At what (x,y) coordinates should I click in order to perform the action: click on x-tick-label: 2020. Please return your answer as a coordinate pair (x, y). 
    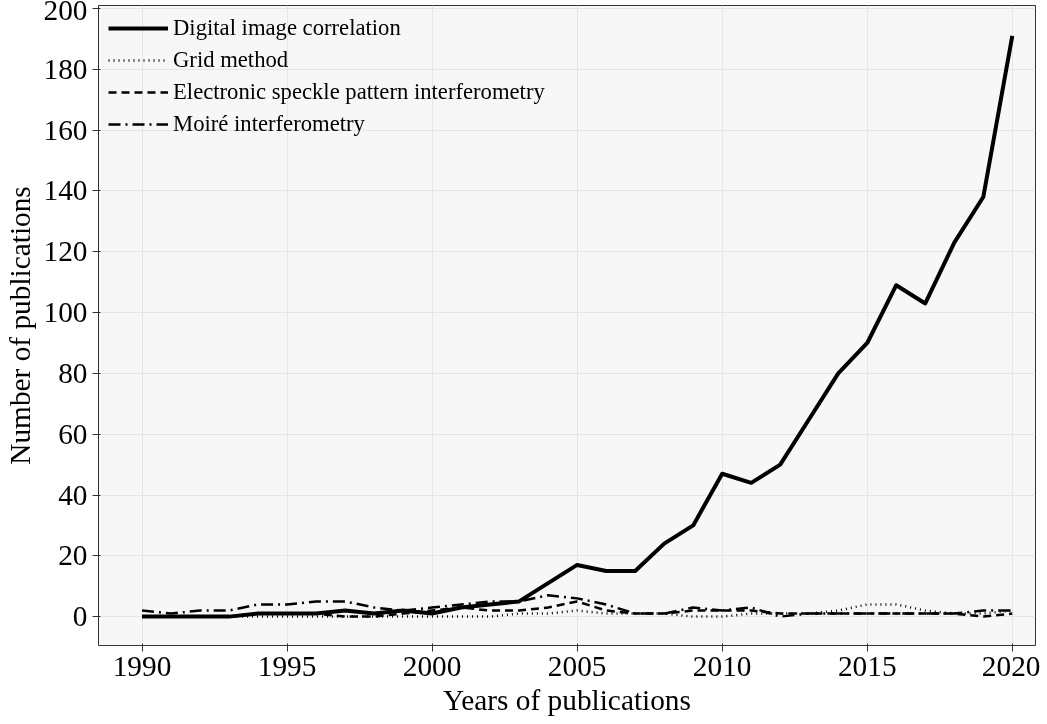
    Looking at the image, I should click on (1011, 665).